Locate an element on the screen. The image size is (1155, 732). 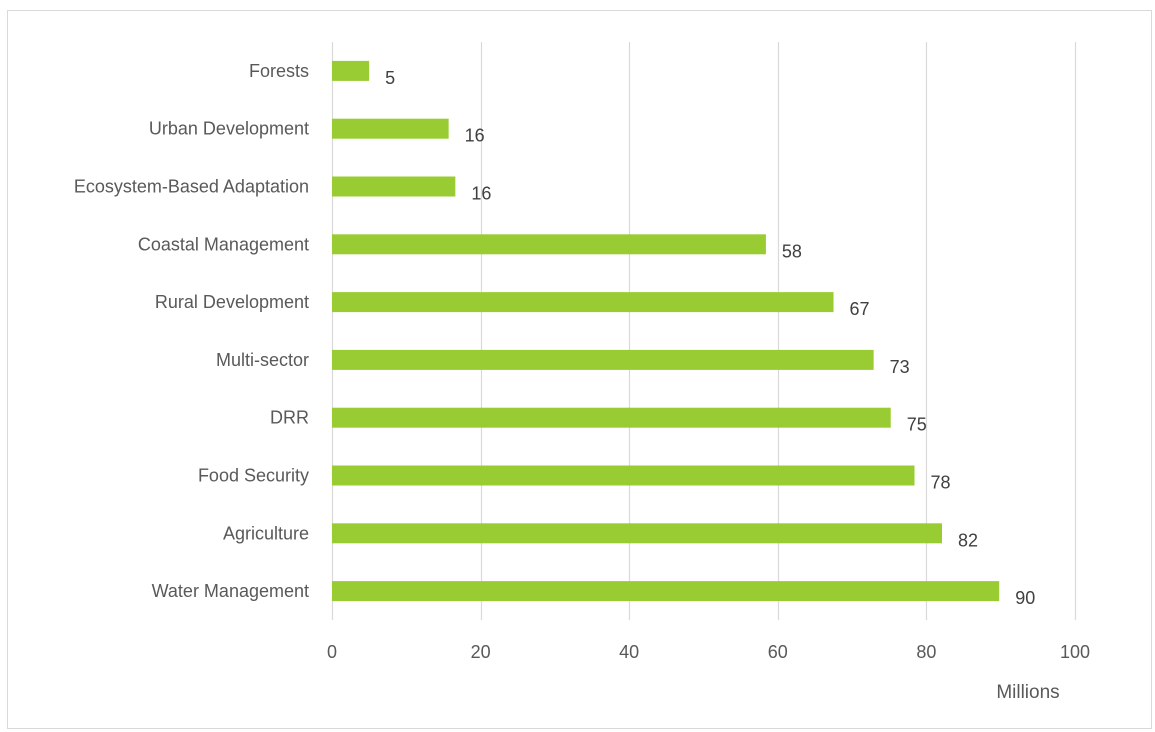
x-tick-label: 40 is located at coordinates (629, 652).